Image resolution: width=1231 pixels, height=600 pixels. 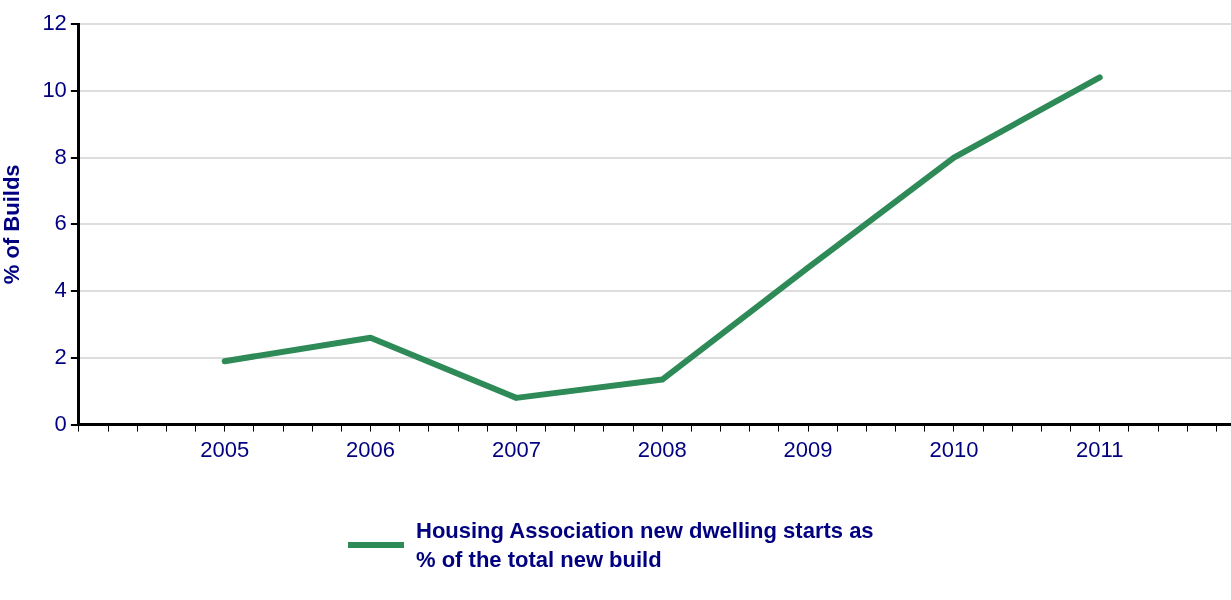 I want to click on y-axis-title: % of Builds, so click(x=12, y=224).